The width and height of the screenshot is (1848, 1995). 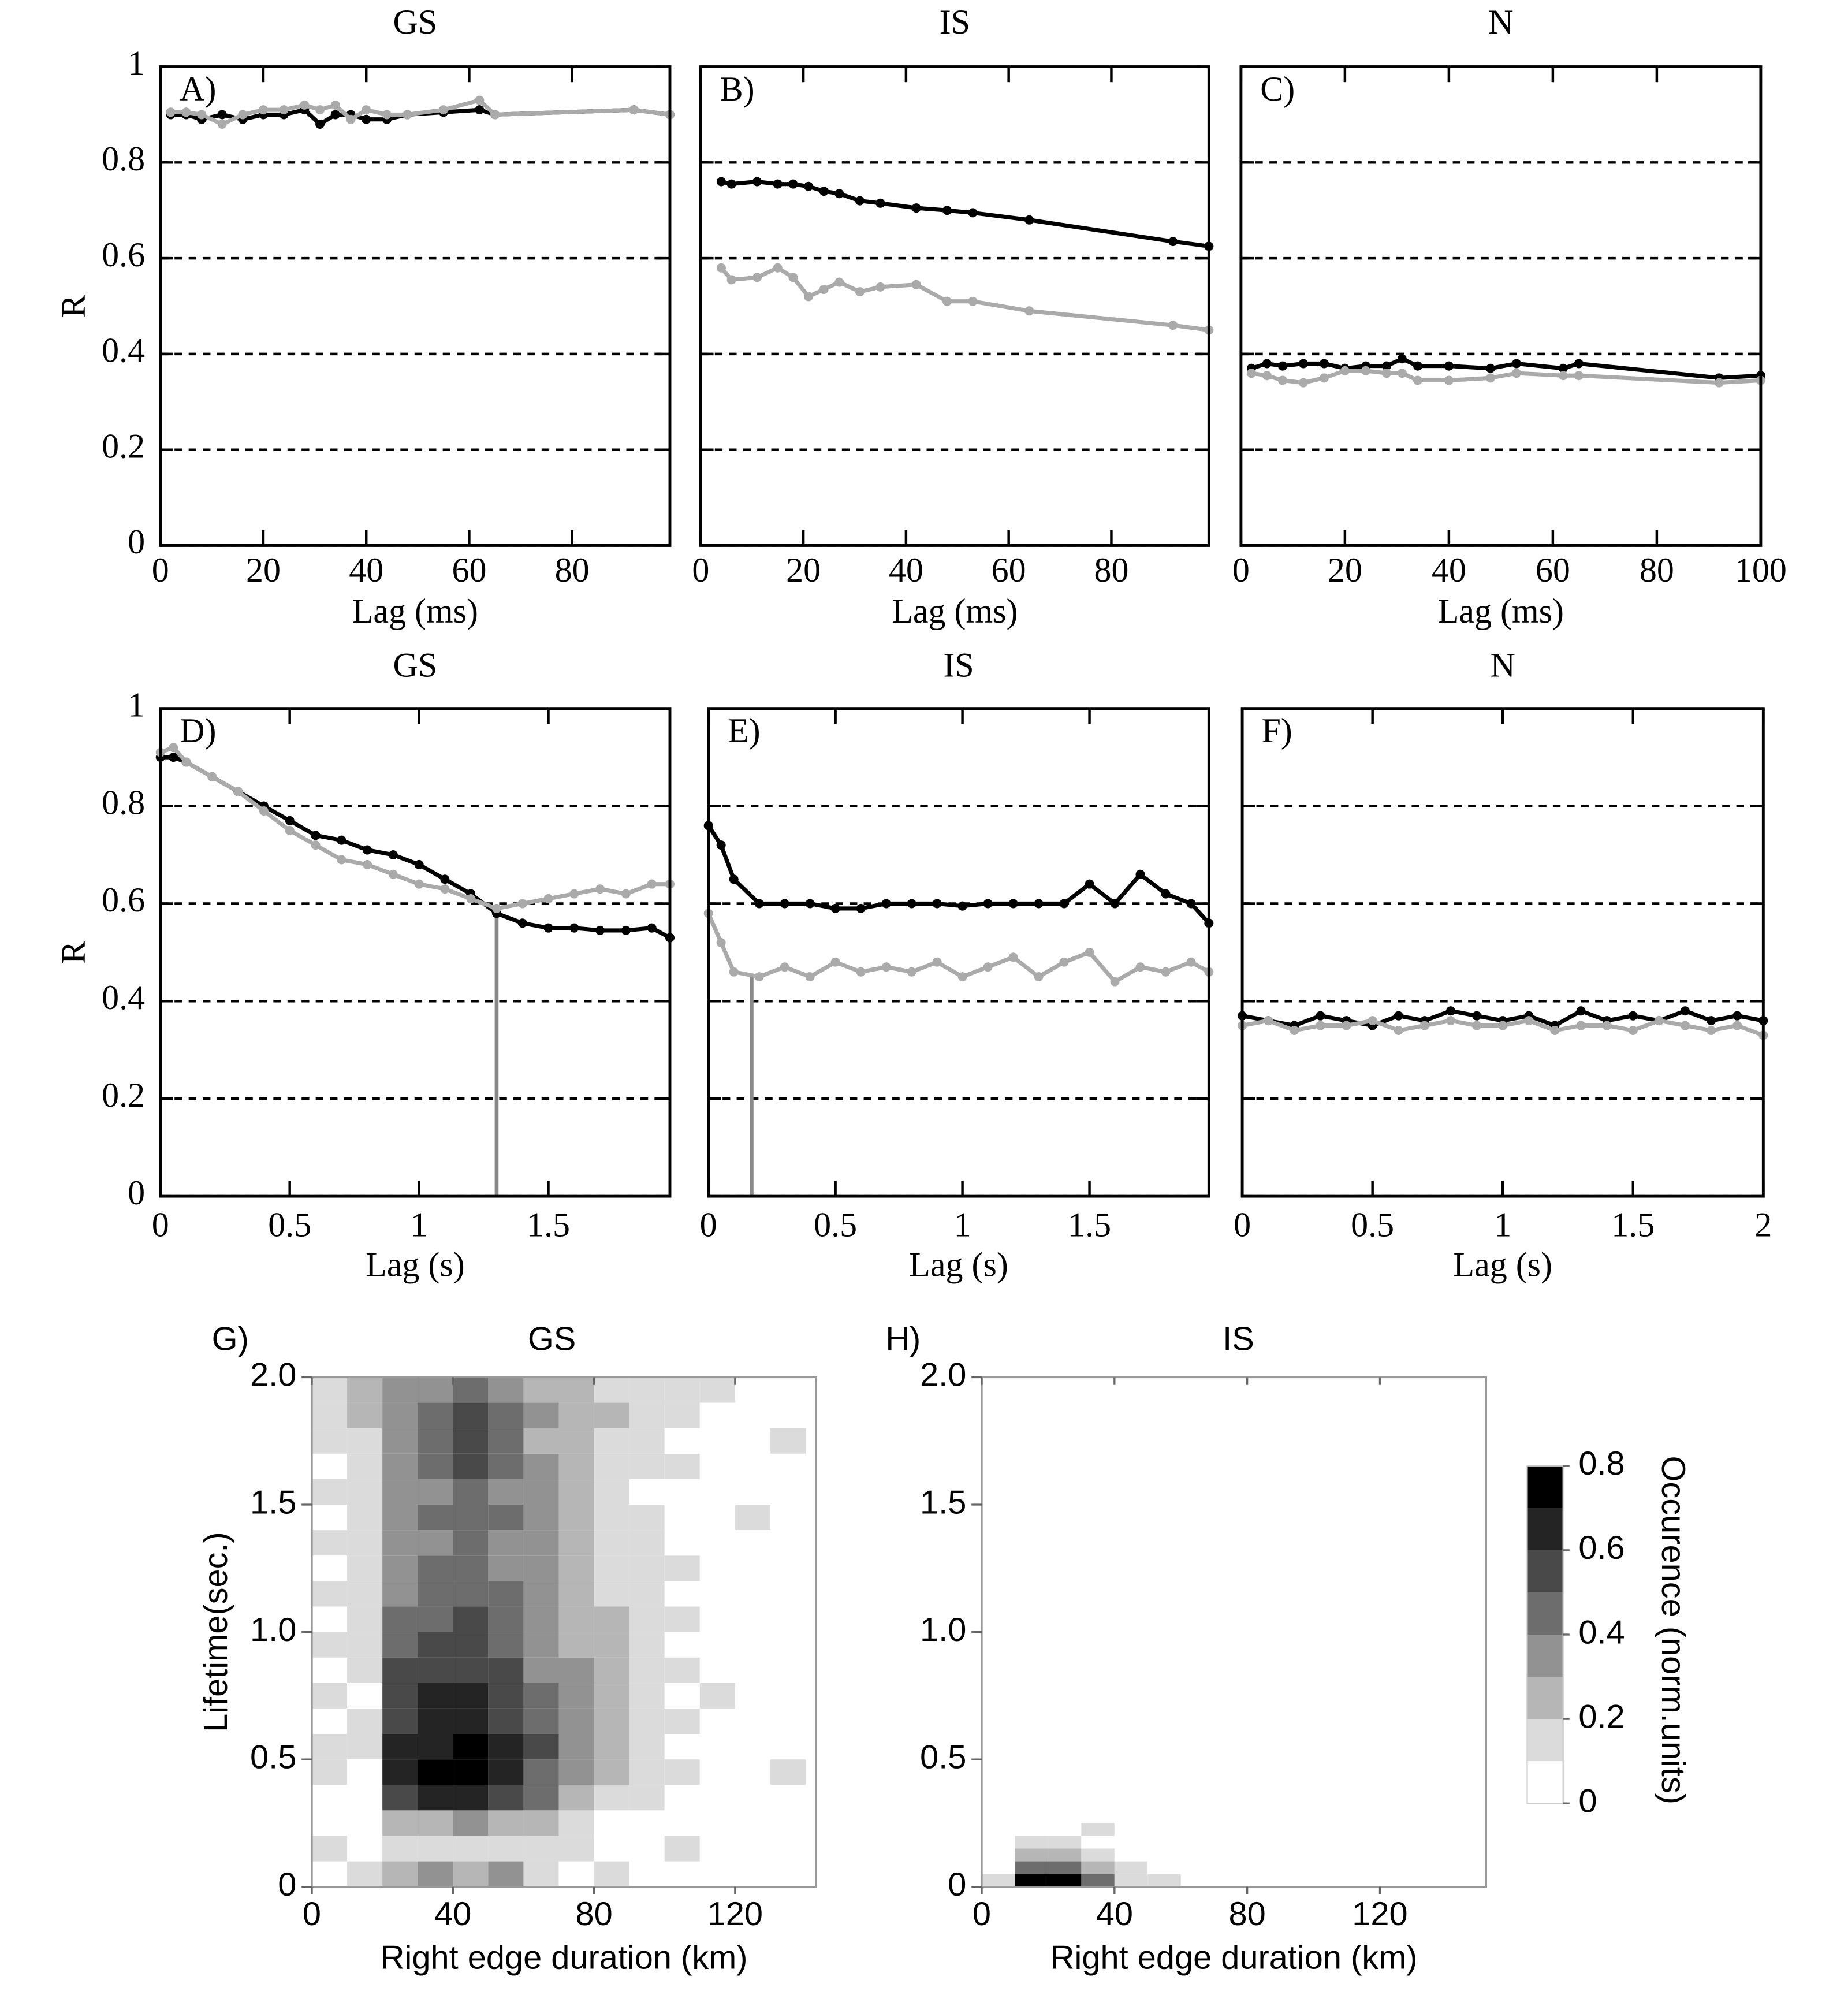 I want to click on x-tick-label: 20, so click(x=263, y=570).